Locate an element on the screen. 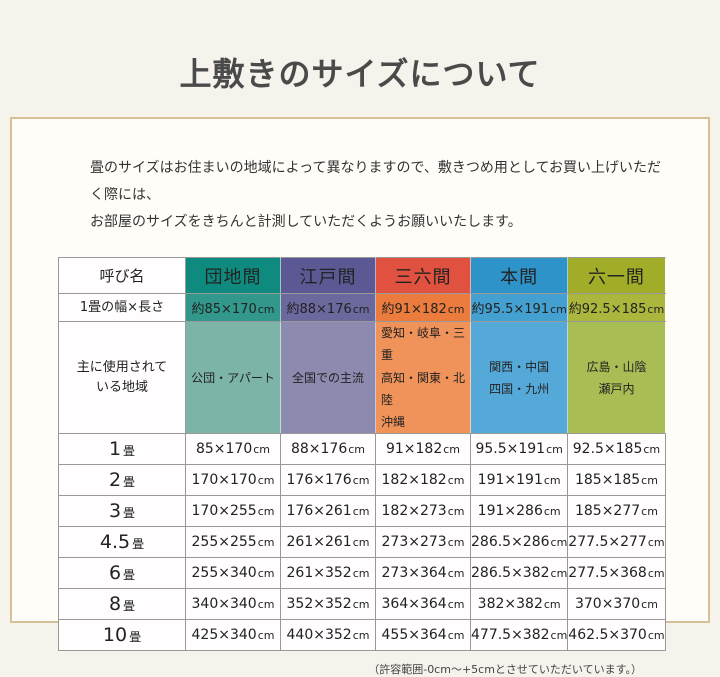  size-value: 191×191cm is located at coordinates (519, 480).